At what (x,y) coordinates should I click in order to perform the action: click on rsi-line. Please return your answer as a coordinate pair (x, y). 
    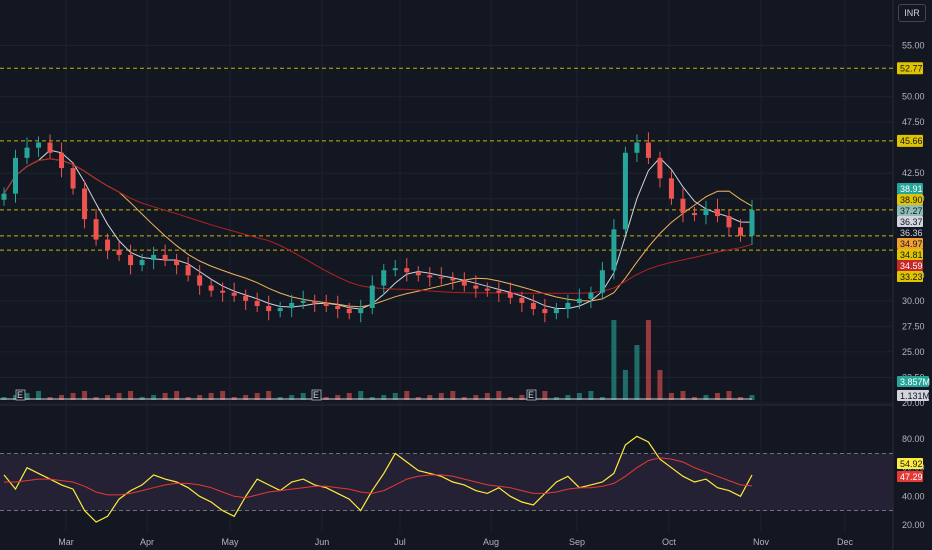
    Looking at the image, I should click on (378, 479).